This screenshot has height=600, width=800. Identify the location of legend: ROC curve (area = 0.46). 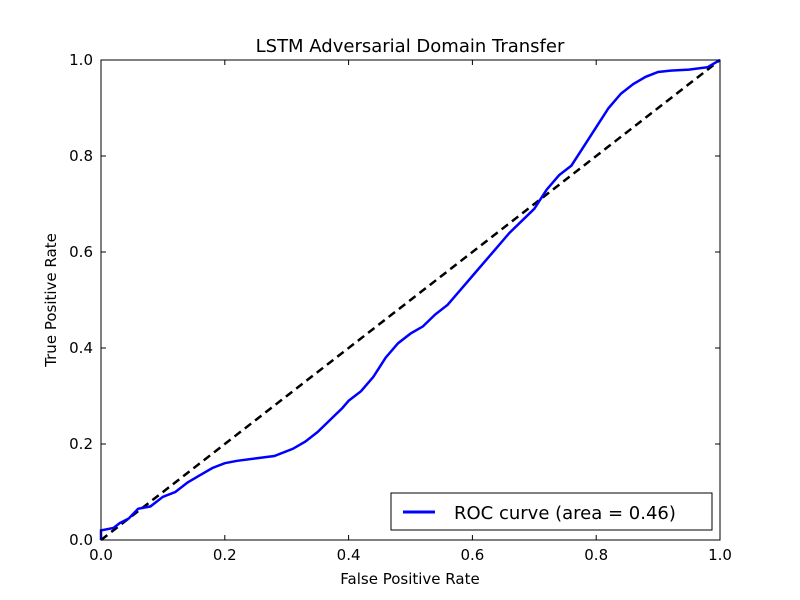
(551, 511).